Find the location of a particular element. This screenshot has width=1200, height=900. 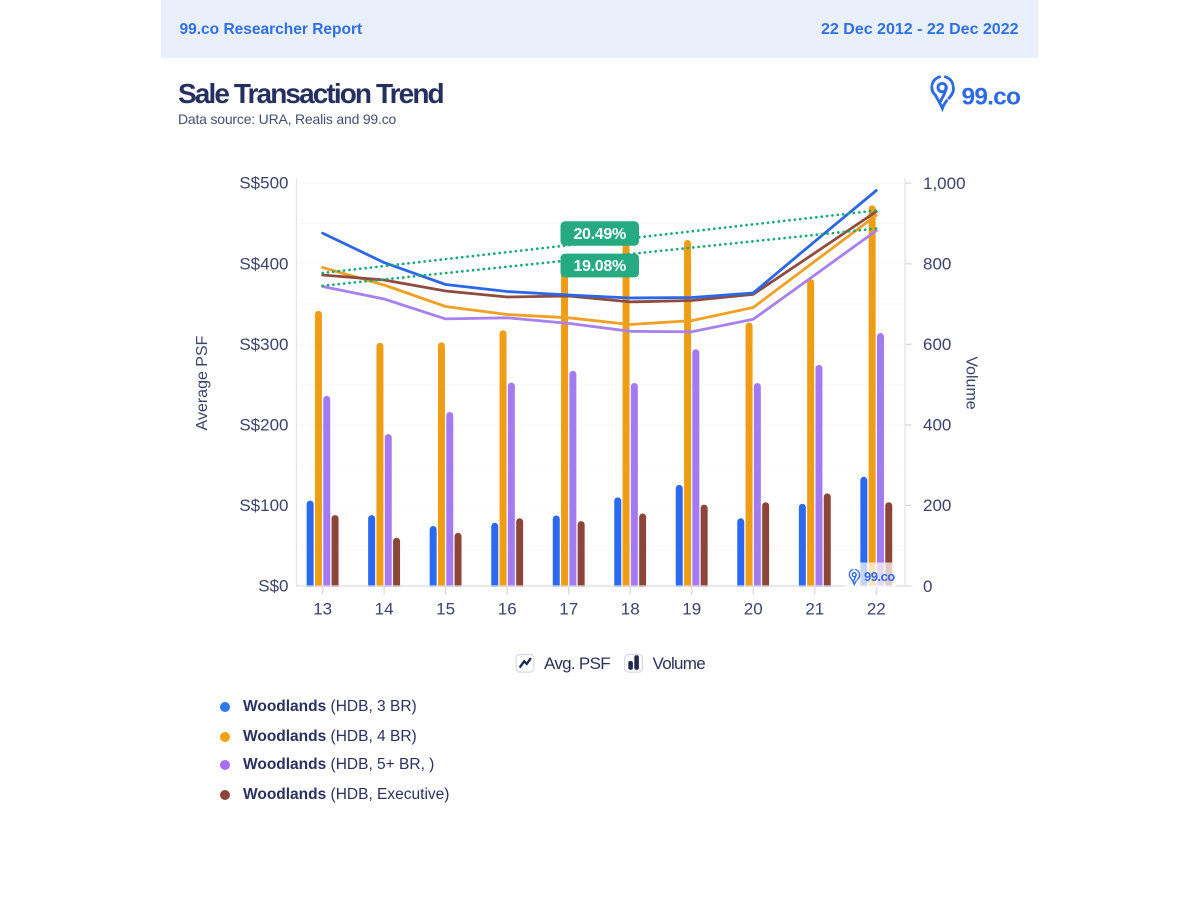

svg-text: S$500 is located at coordinates (263, 183).